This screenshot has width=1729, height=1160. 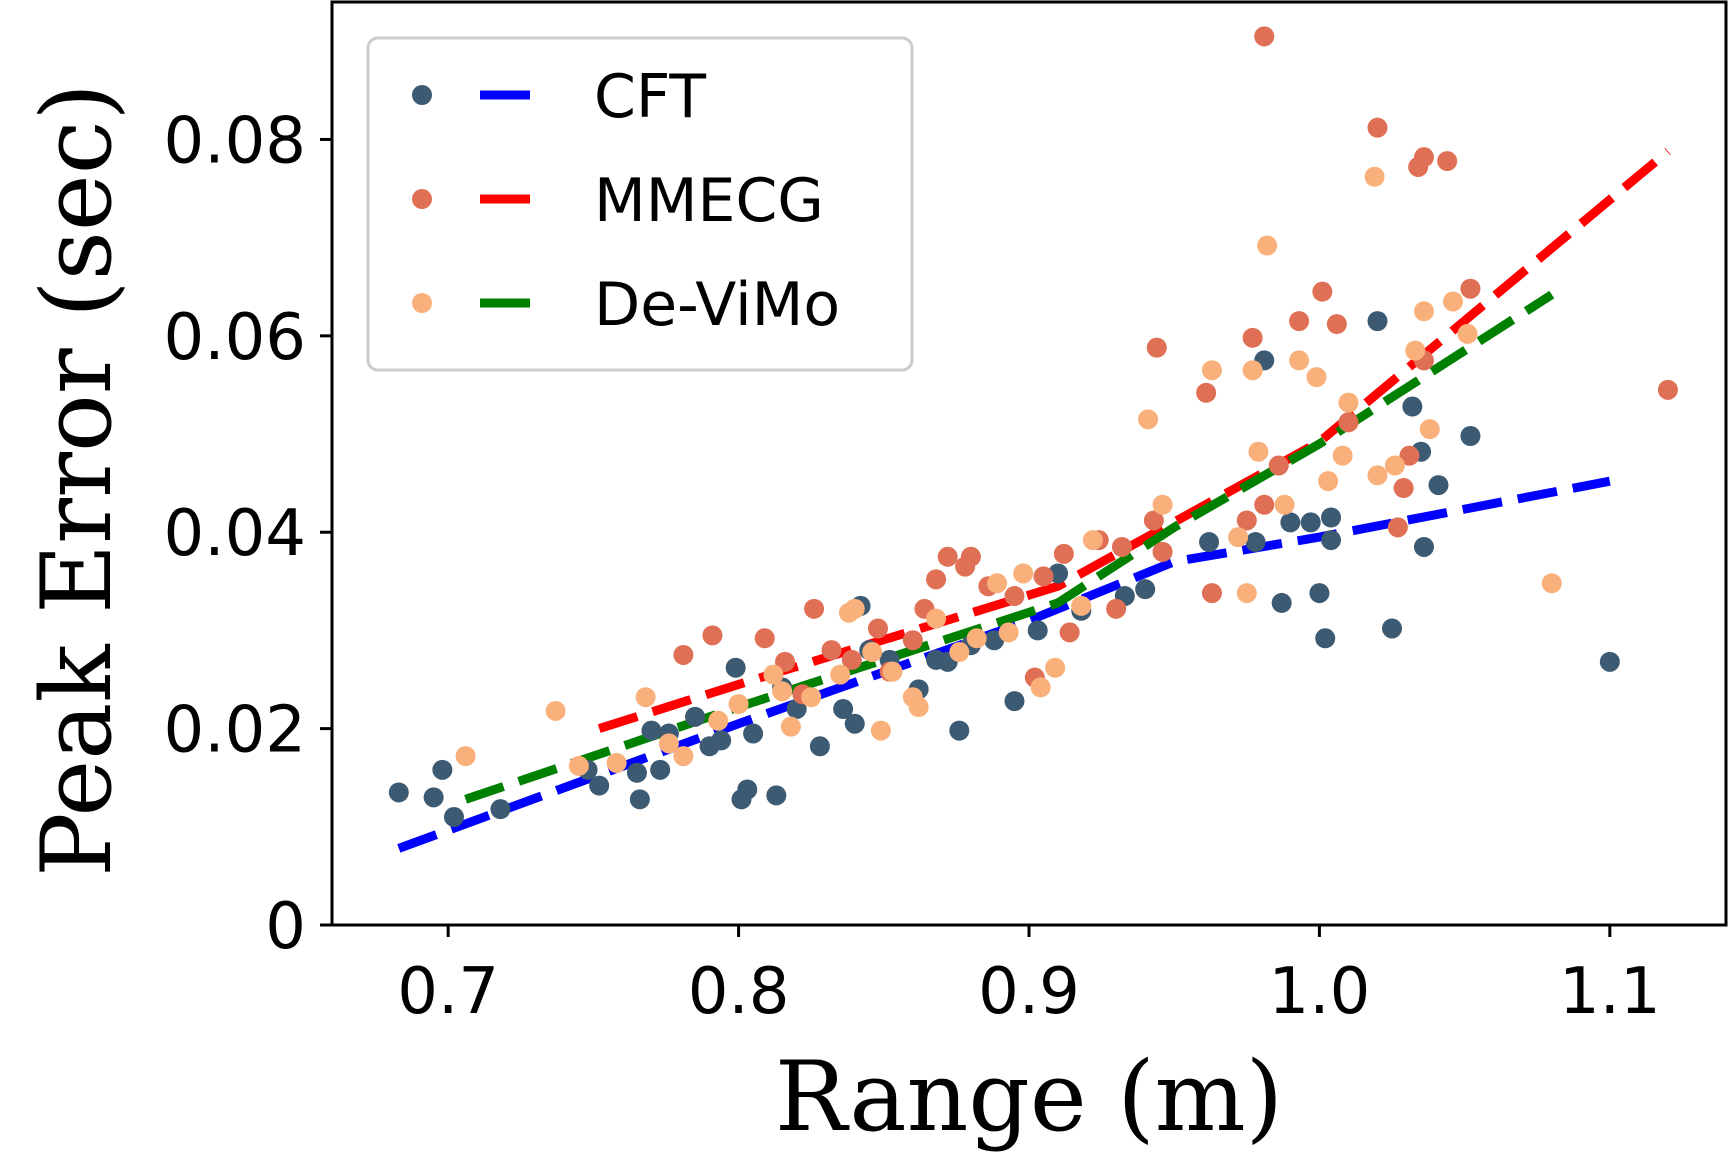 What do you see at coordinates (739, 992) in the screenshot?
I see `x-tick-label: 0.8` at bounding box center [739, 992].